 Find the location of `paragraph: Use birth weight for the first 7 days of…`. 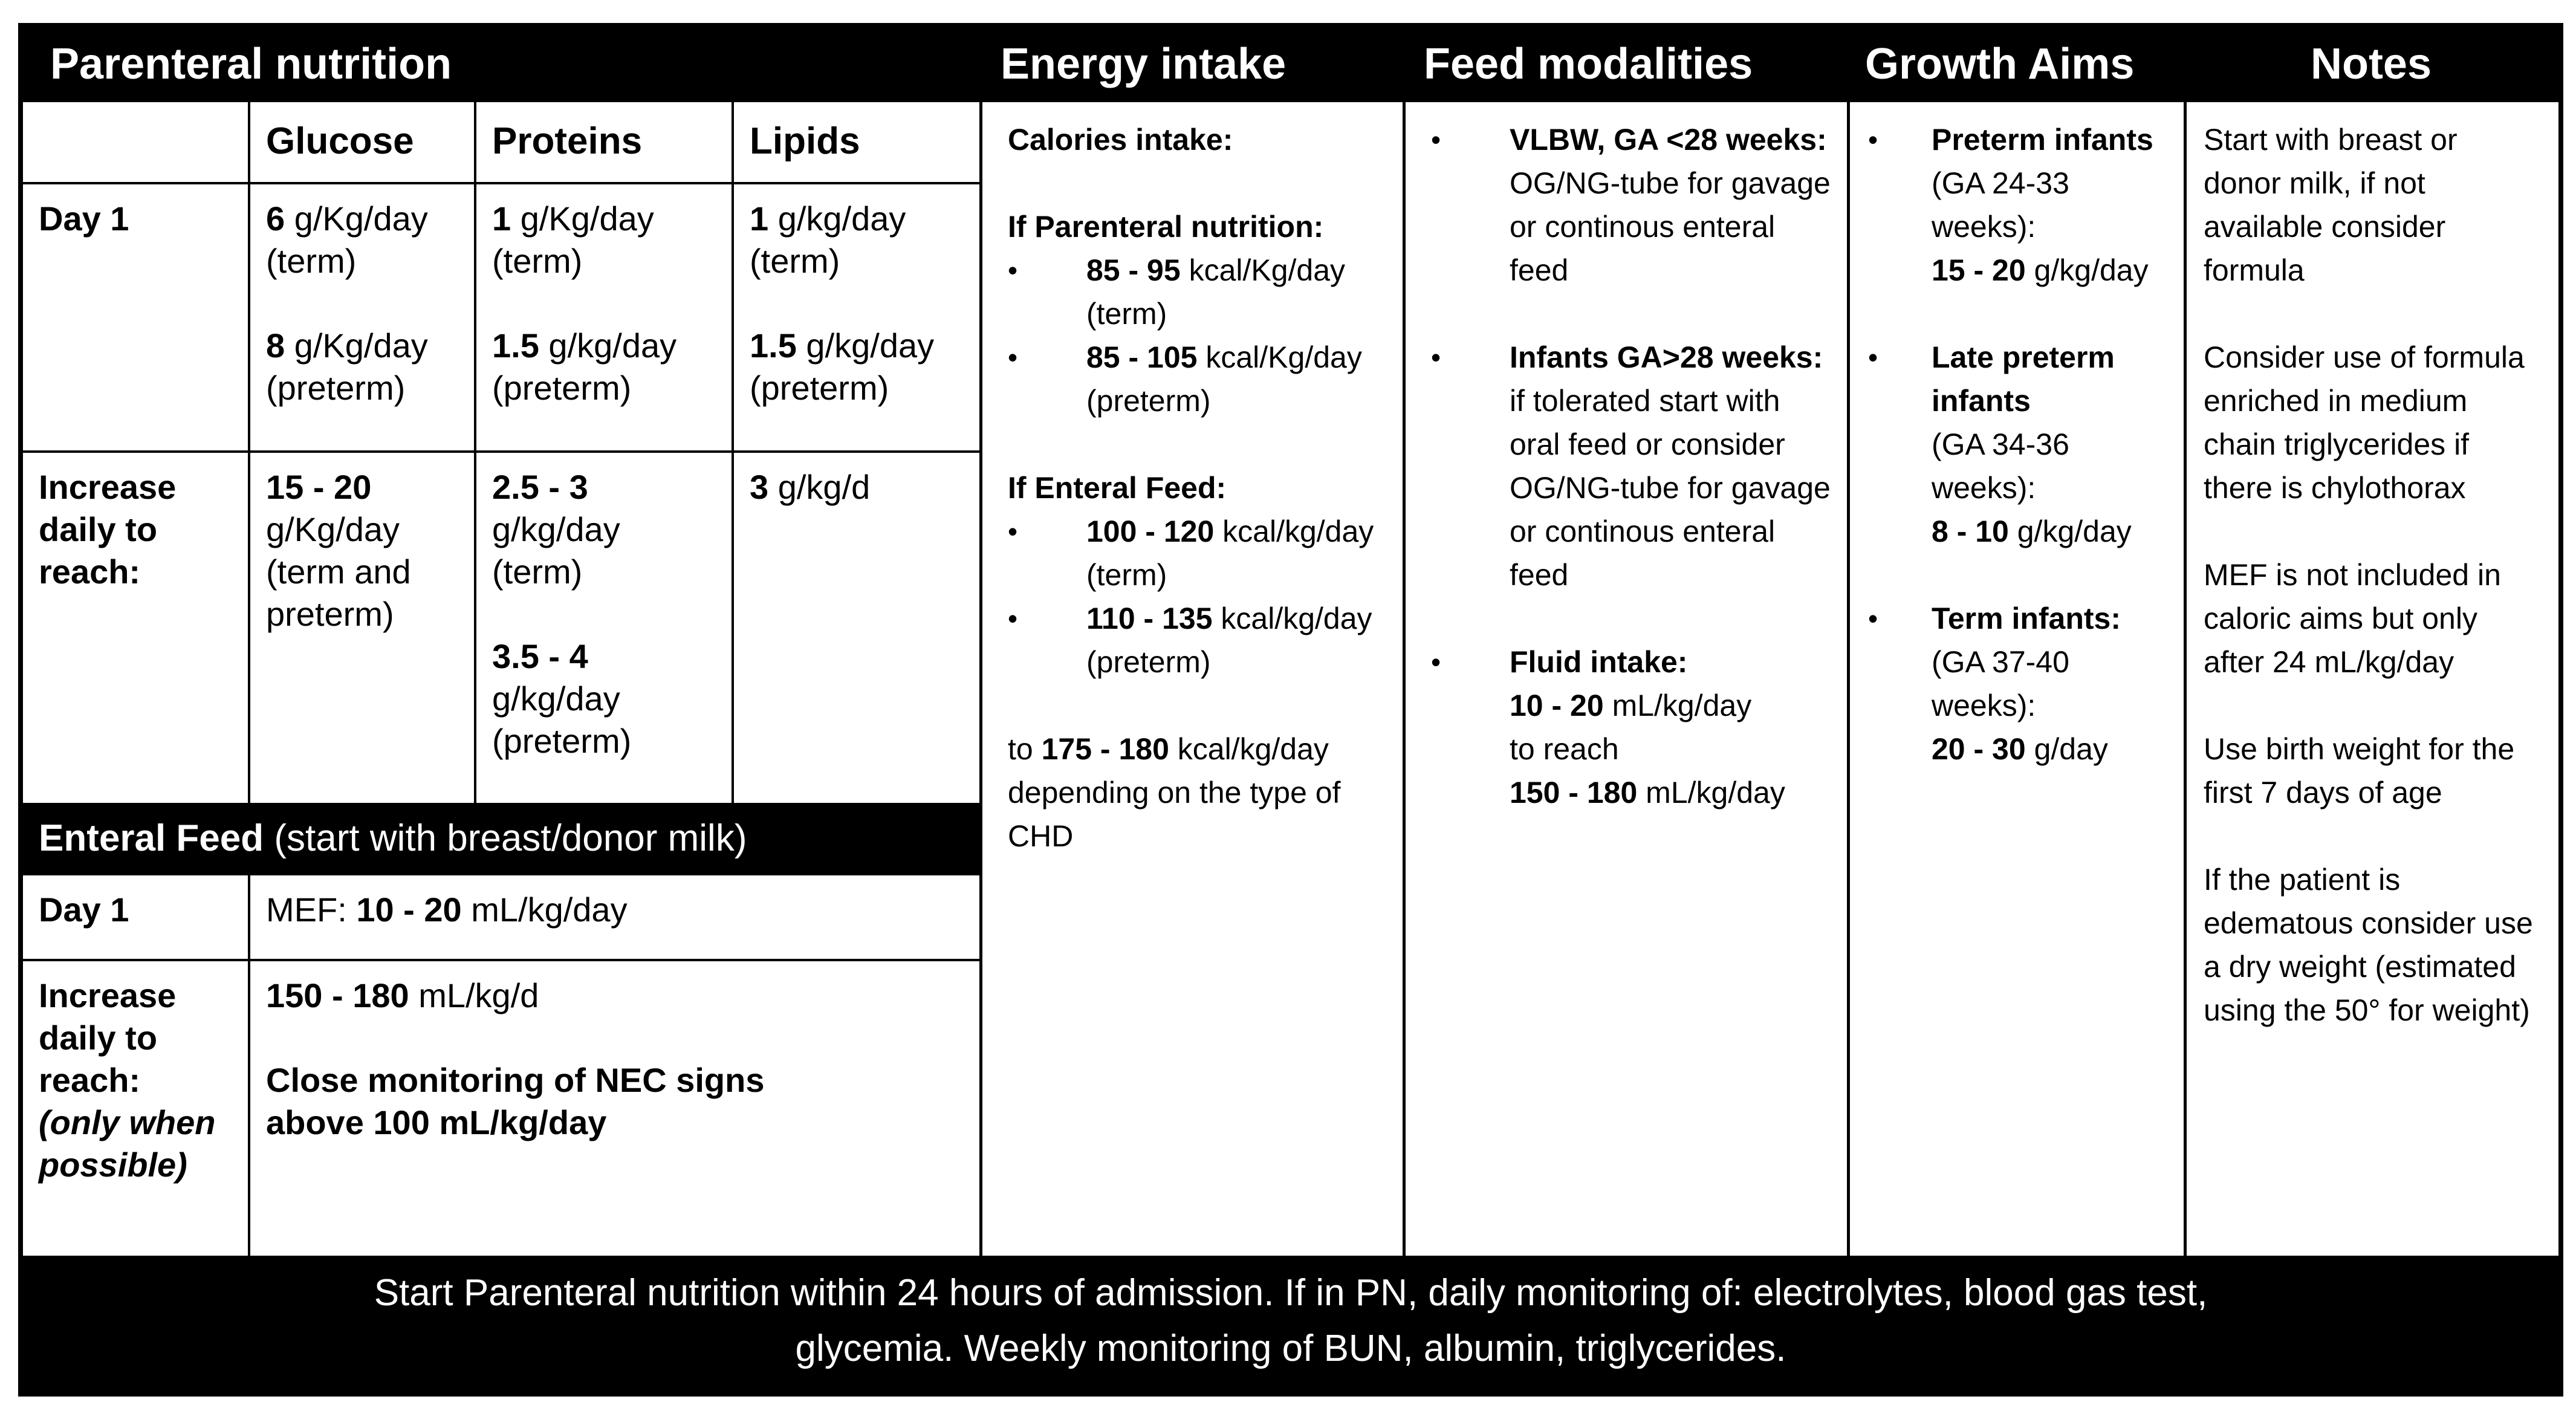

paragraph: Use birth weight for the first 7 days of… is located at coordinates (2360, 771).